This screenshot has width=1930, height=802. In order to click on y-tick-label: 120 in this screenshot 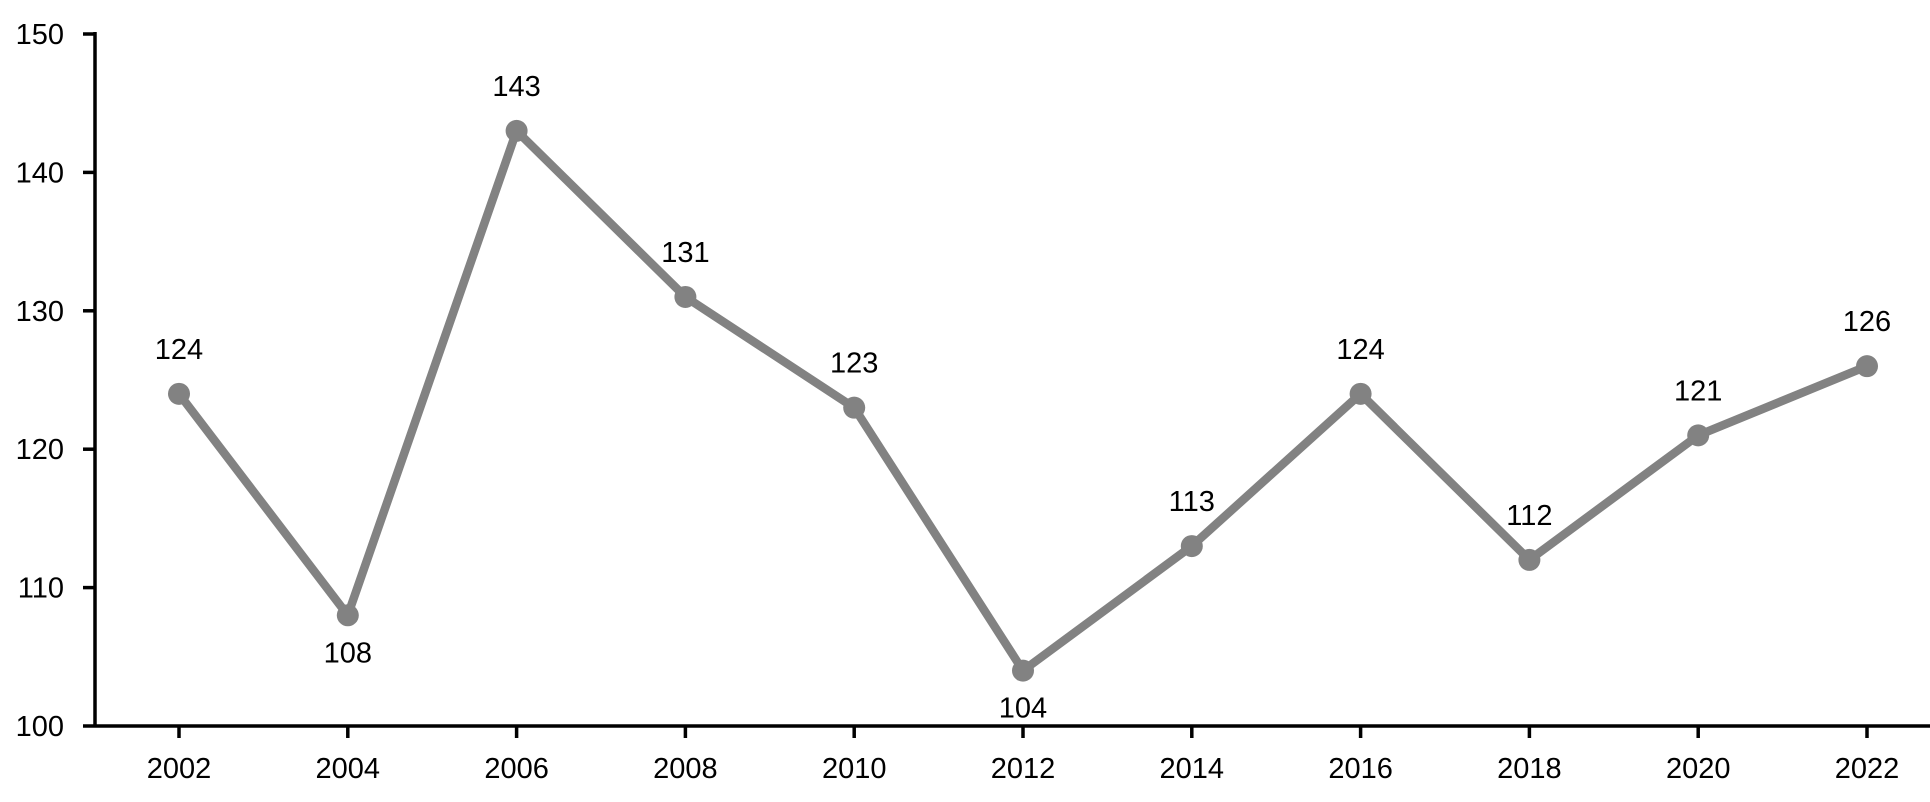, I will do `click(40, 450)`.